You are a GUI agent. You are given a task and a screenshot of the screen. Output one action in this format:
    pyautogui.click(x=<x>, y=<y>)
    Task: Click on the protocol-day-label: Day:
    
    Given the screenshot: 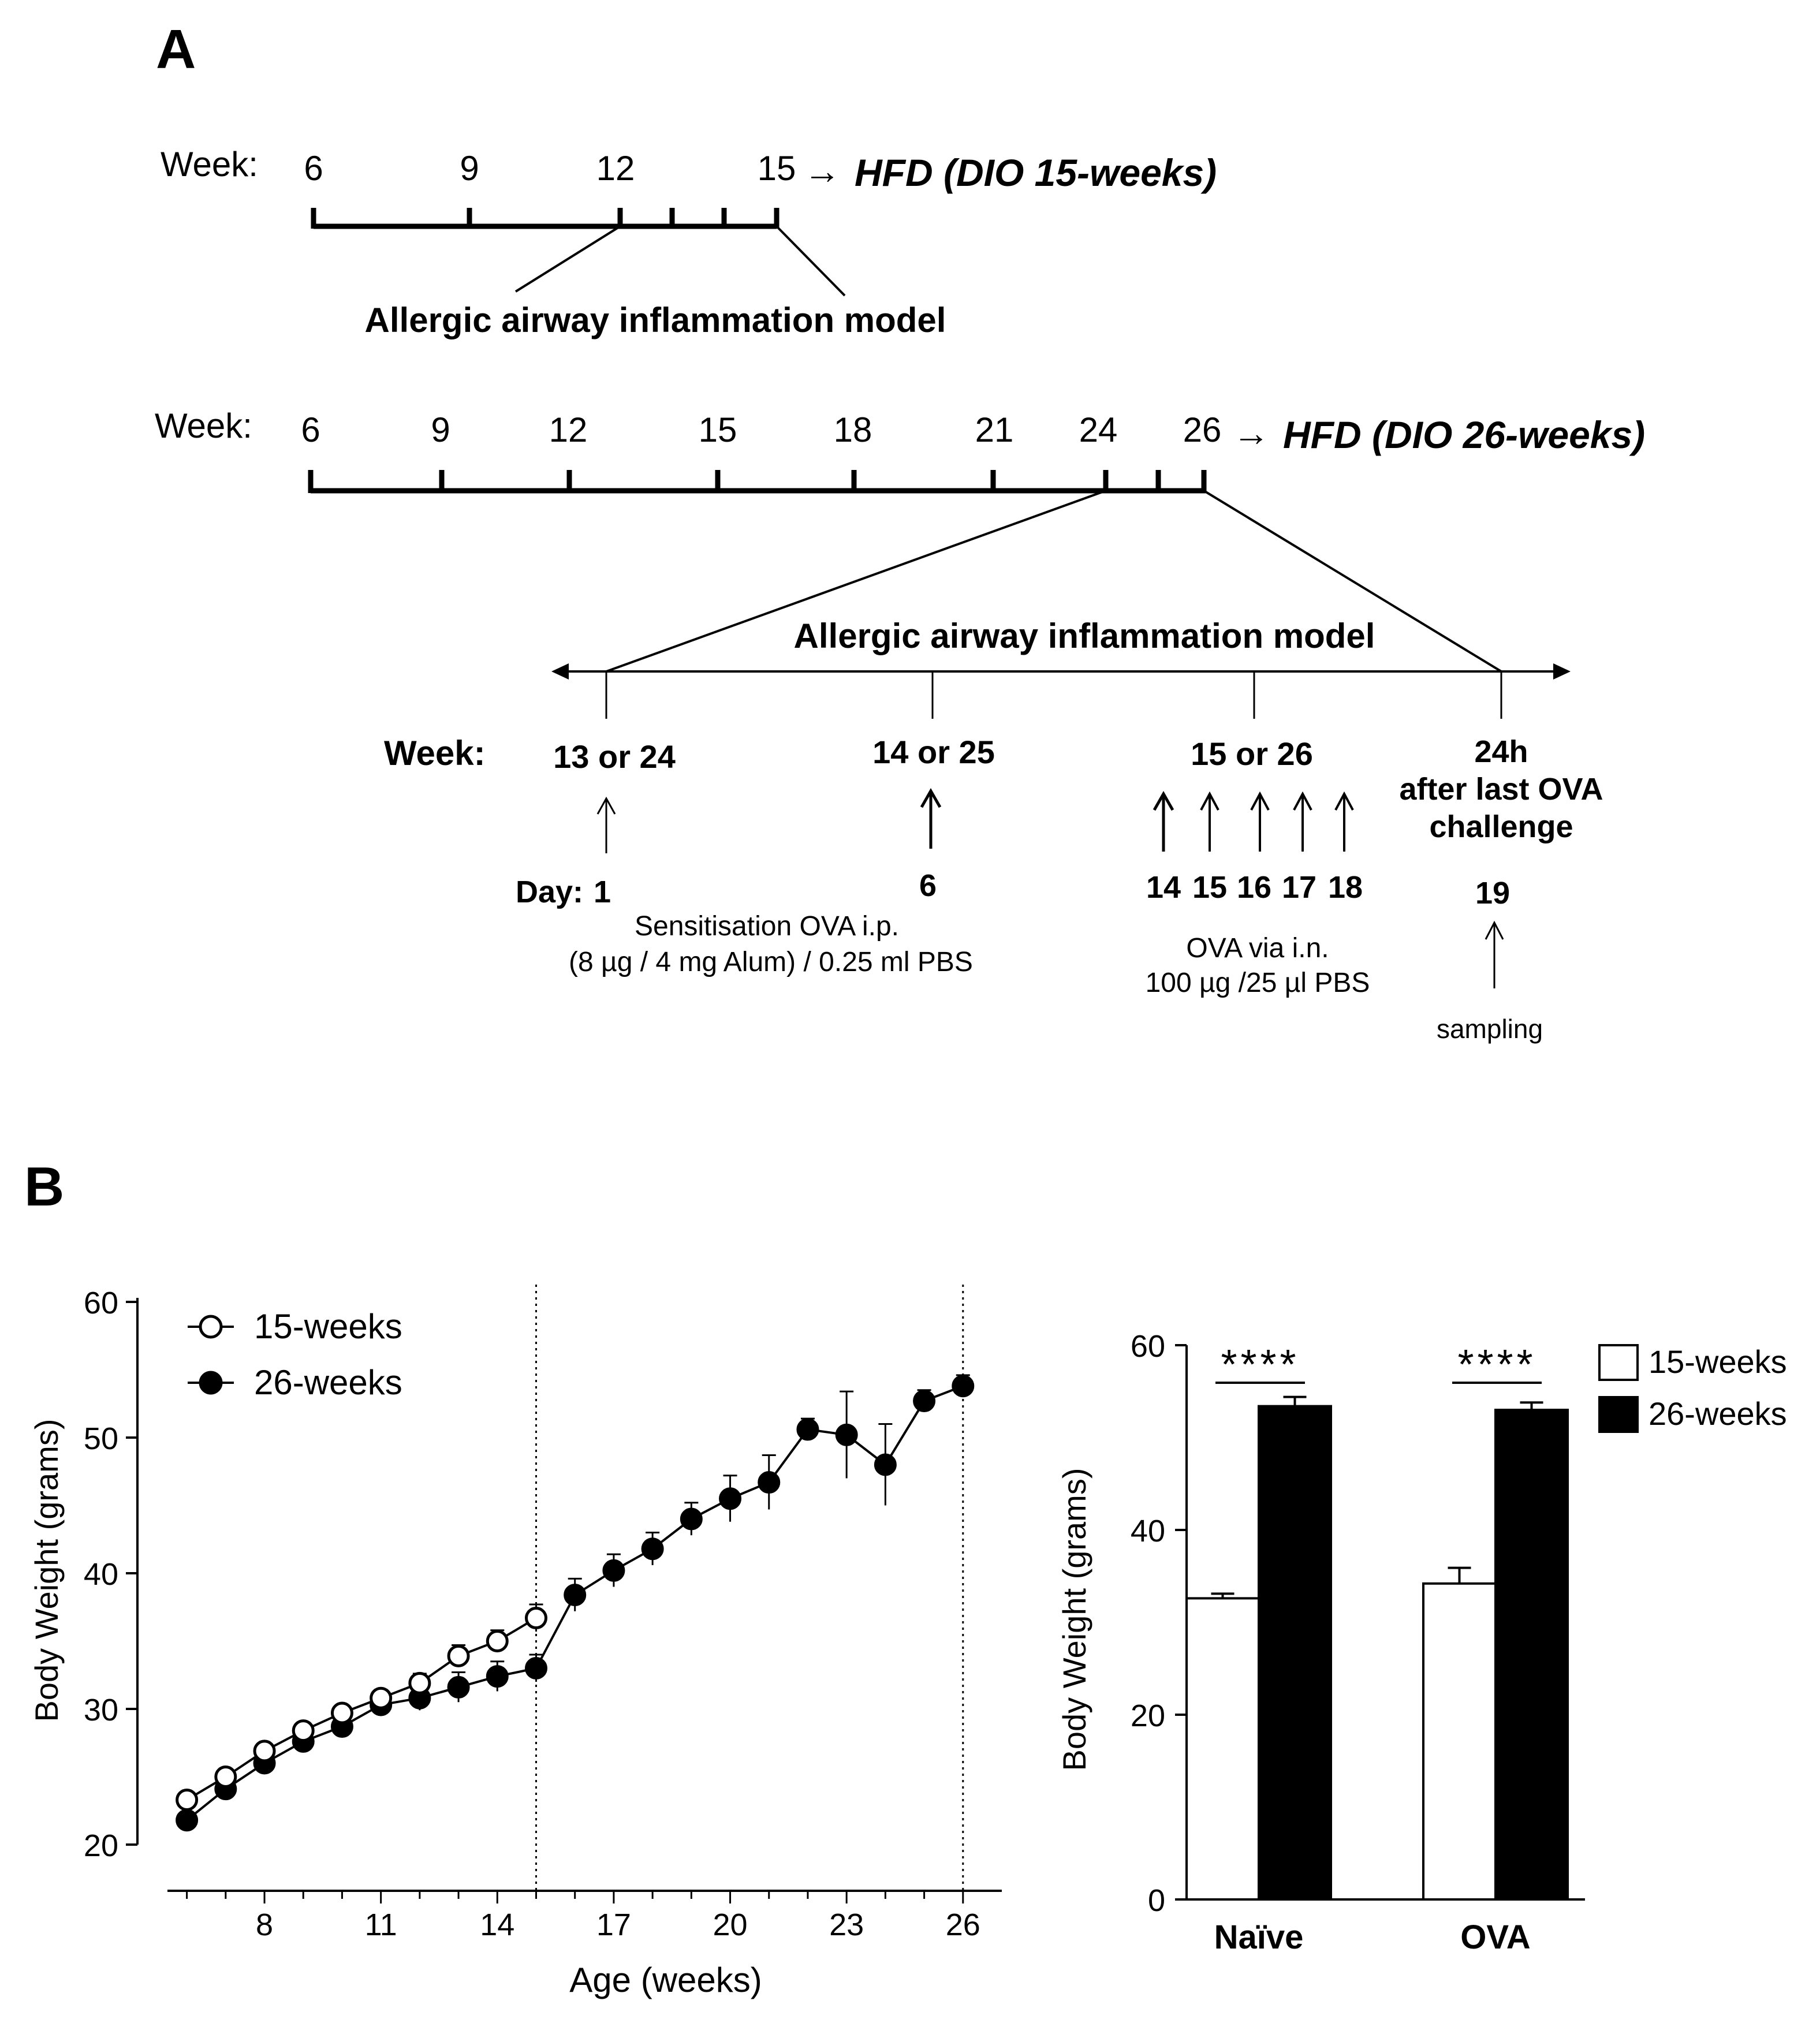 What is the action you would take?
    pyautogui.click(x=550, y=892)
    